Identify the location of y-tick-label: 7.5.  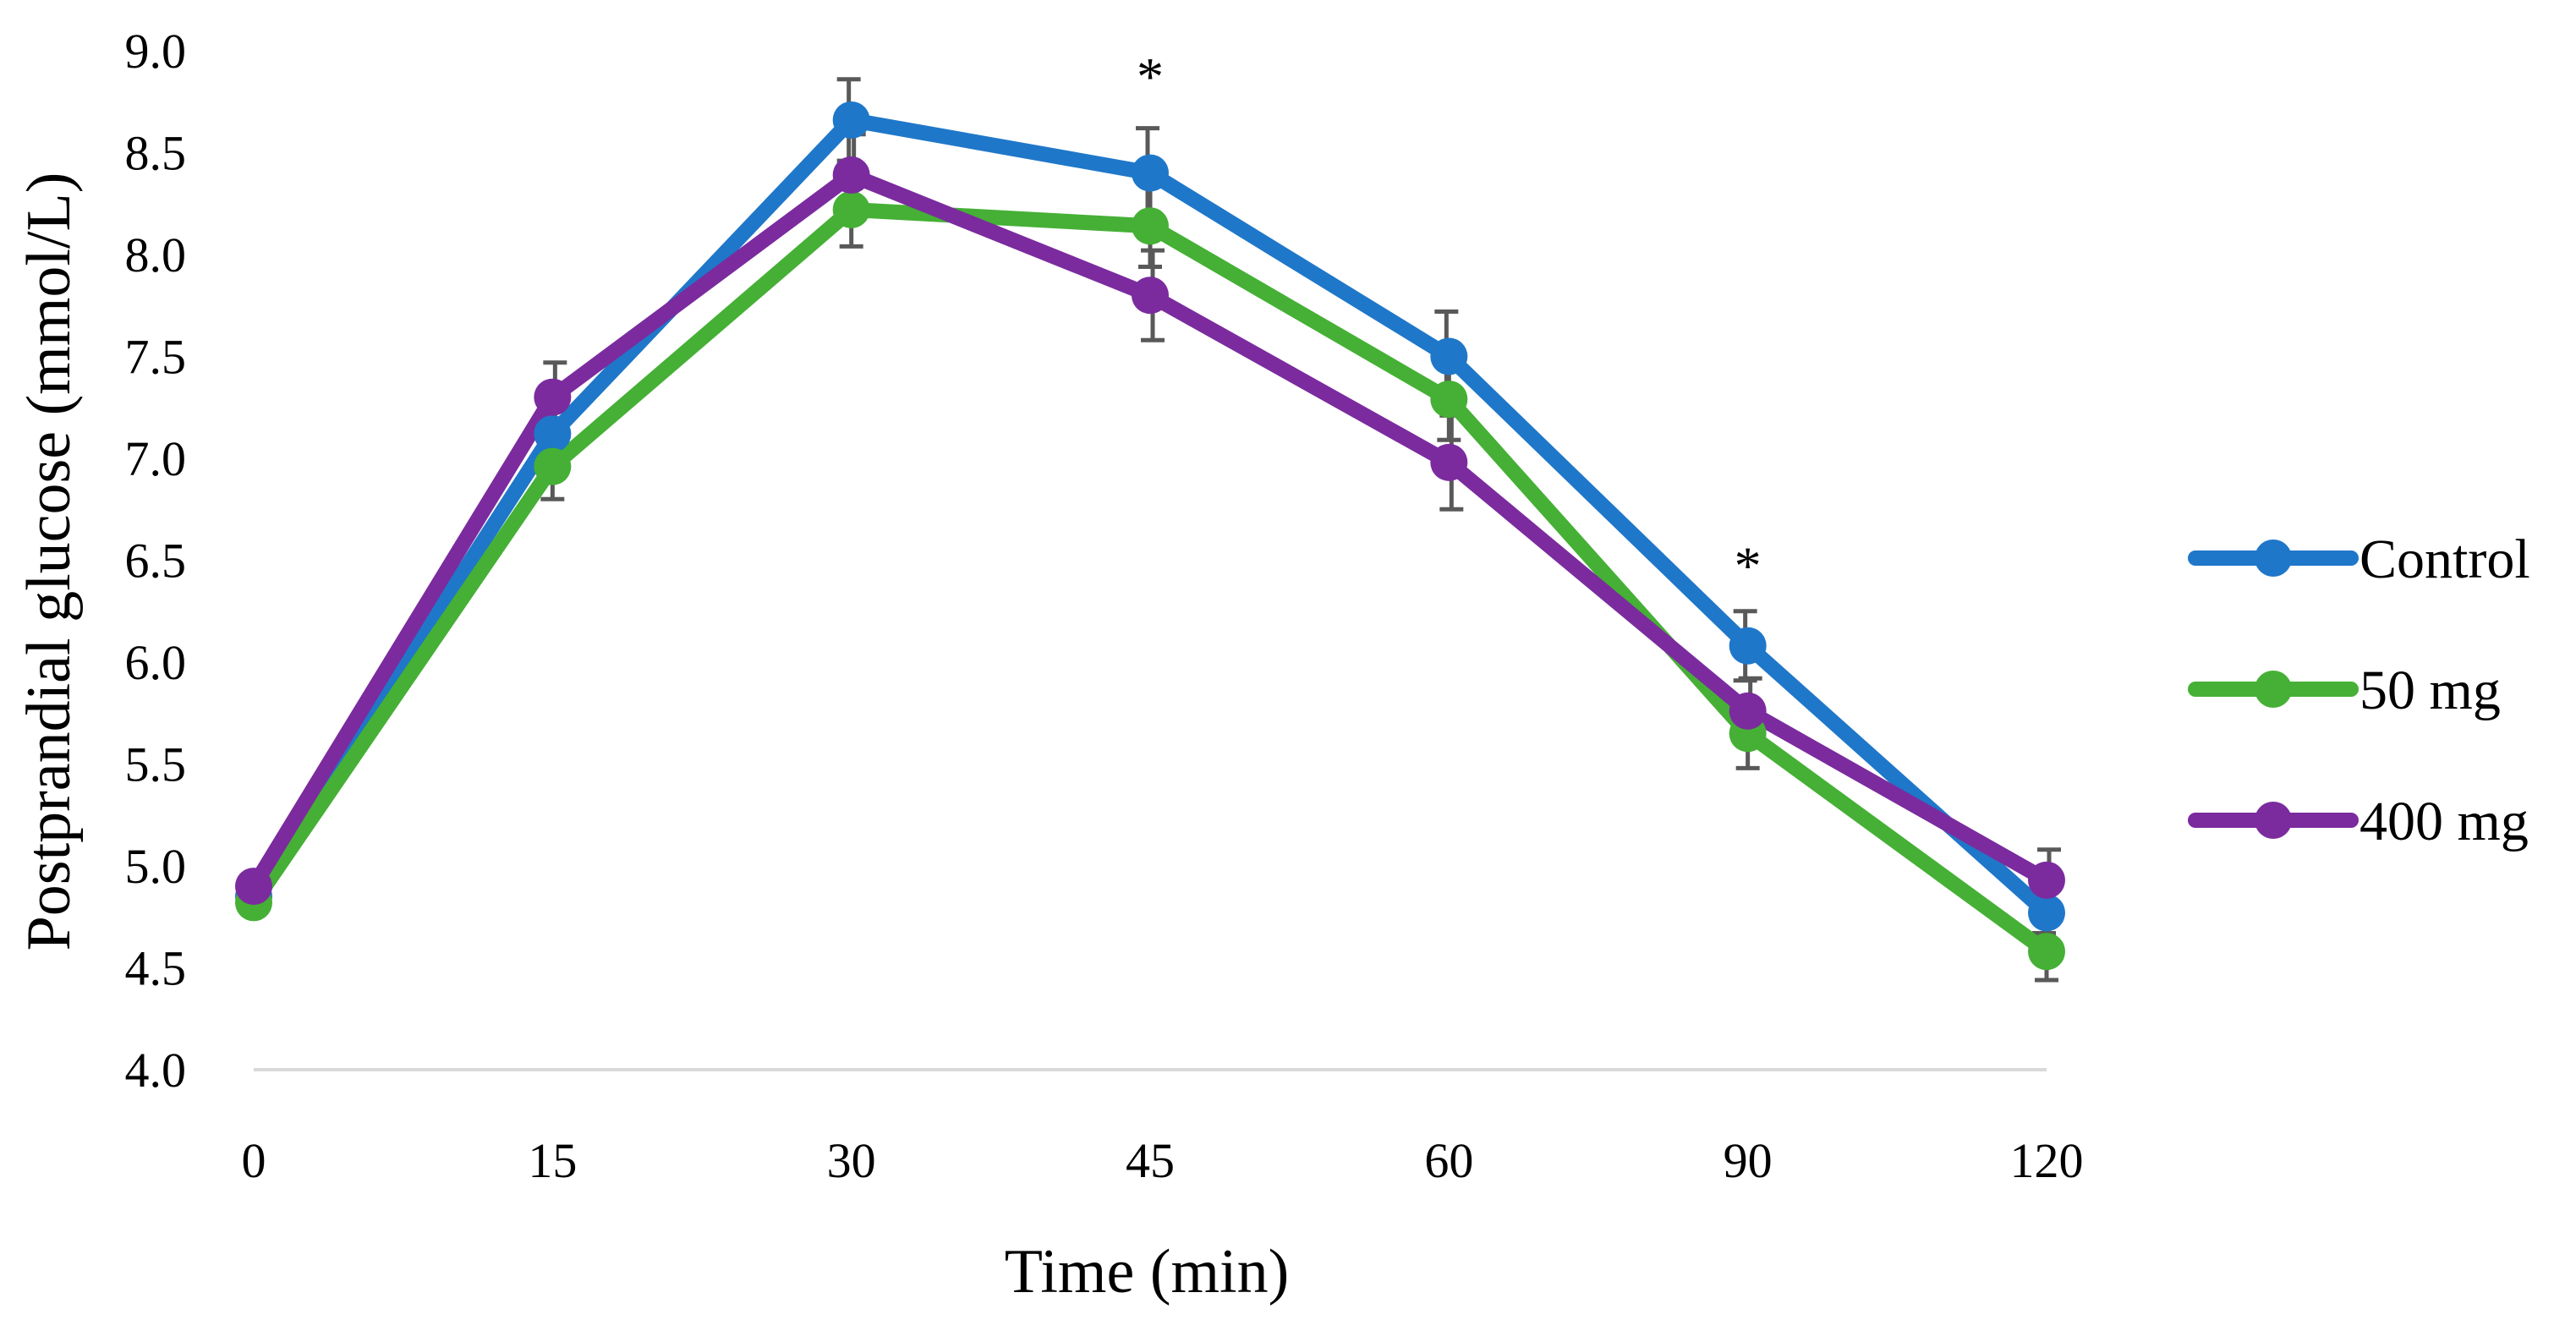
(156, 358).